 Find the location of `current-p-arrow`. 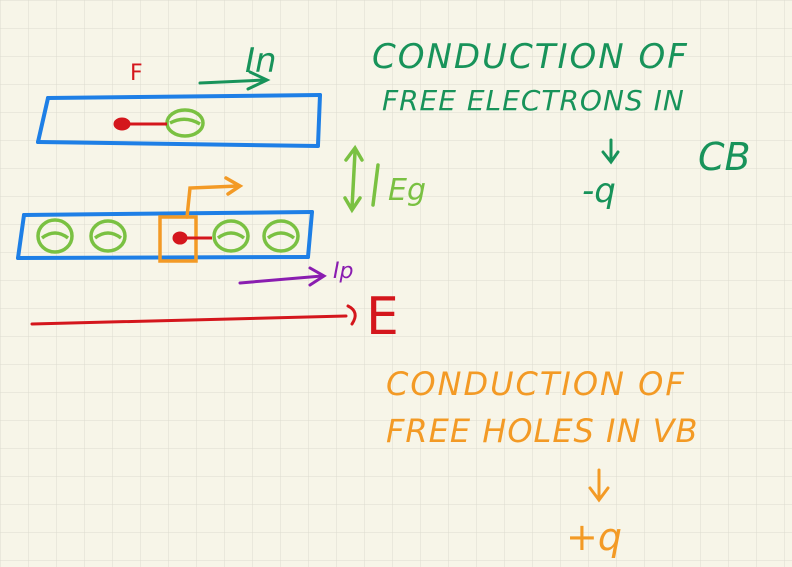

current-p-arrow is located at coordinates (282, 276).